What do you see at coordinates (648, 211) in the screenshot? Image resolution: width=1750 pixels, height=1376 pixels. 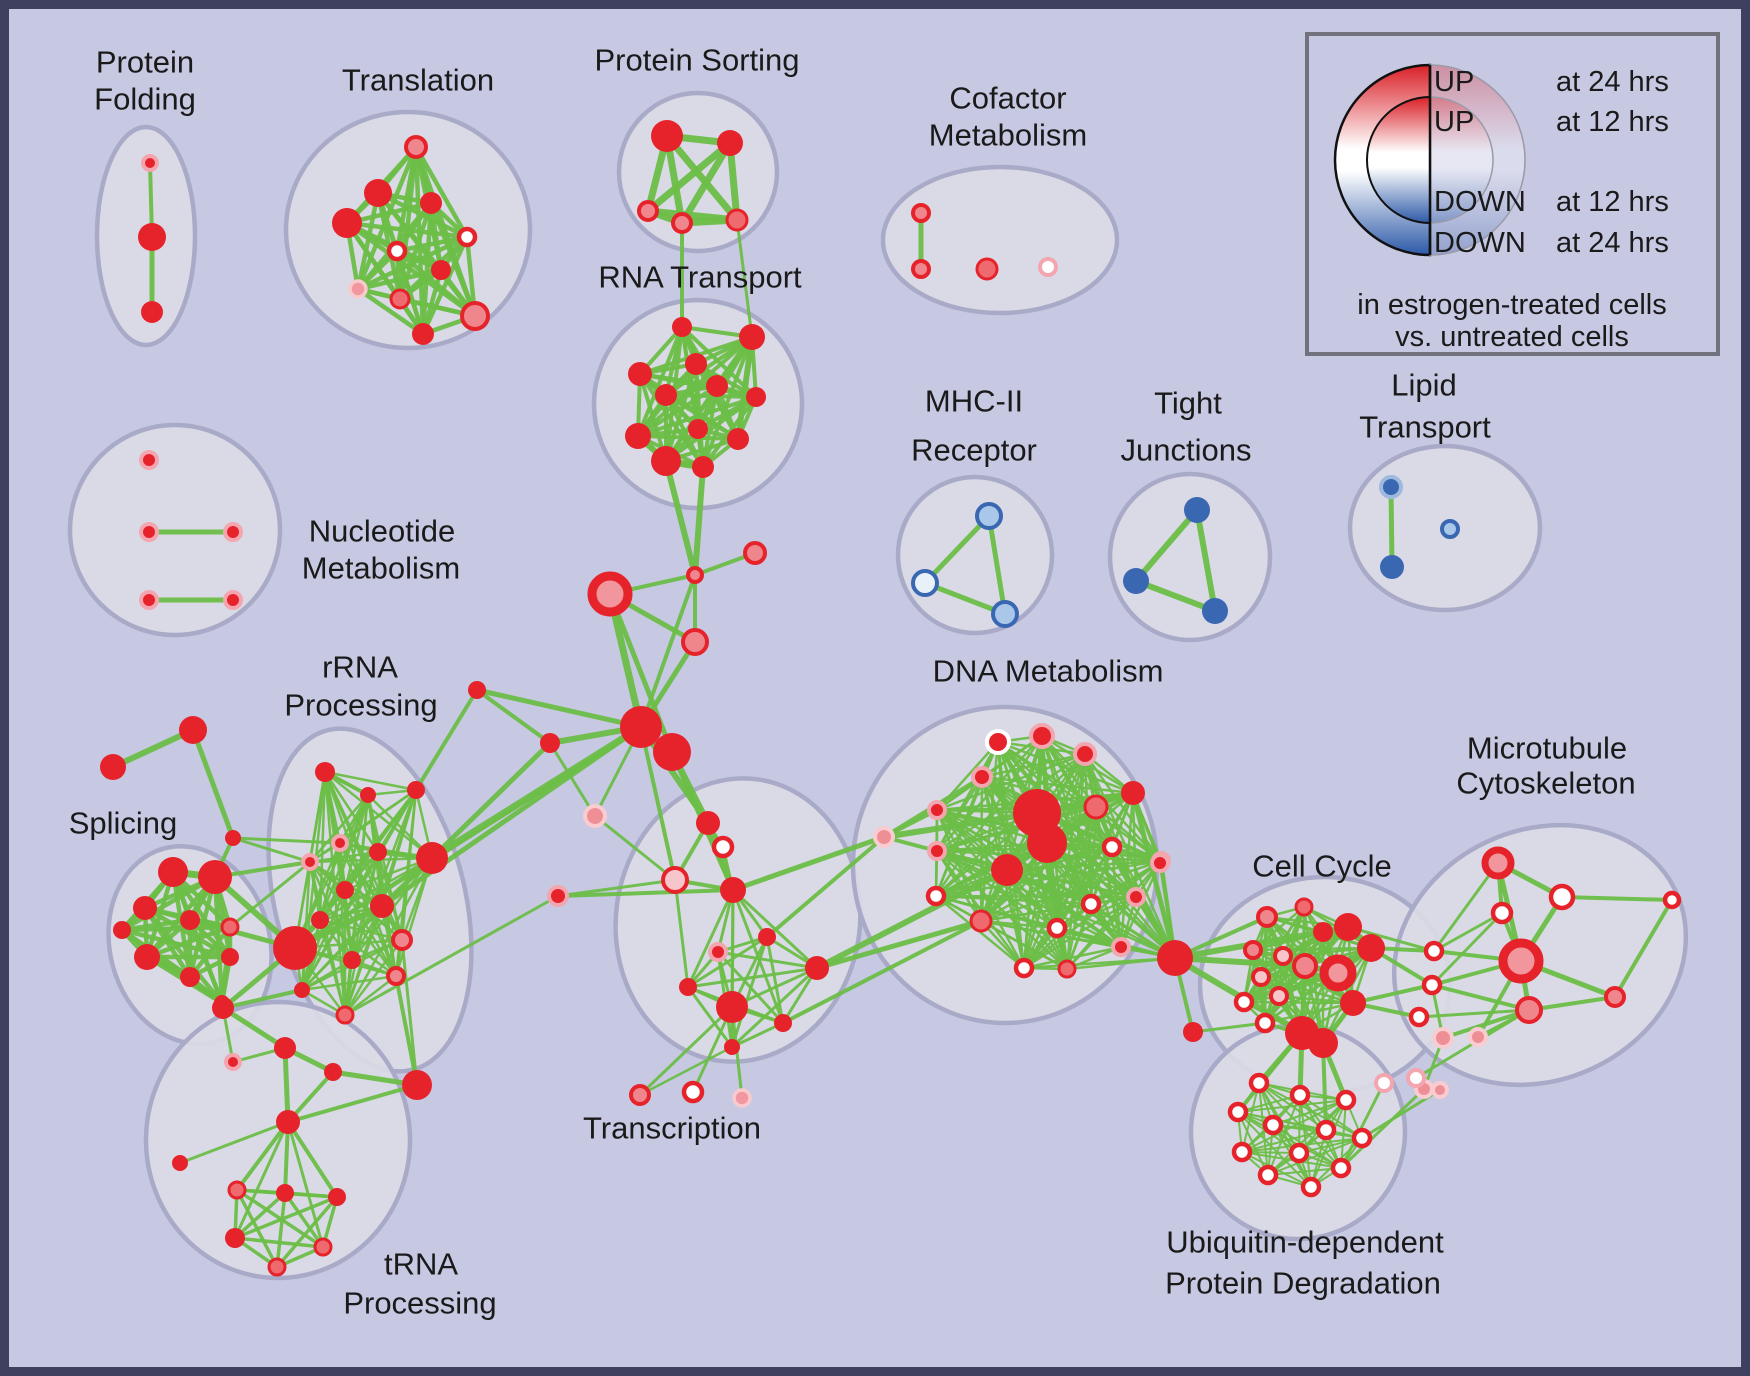 I see `network-node-PS3` at bounding box center [648, 211].